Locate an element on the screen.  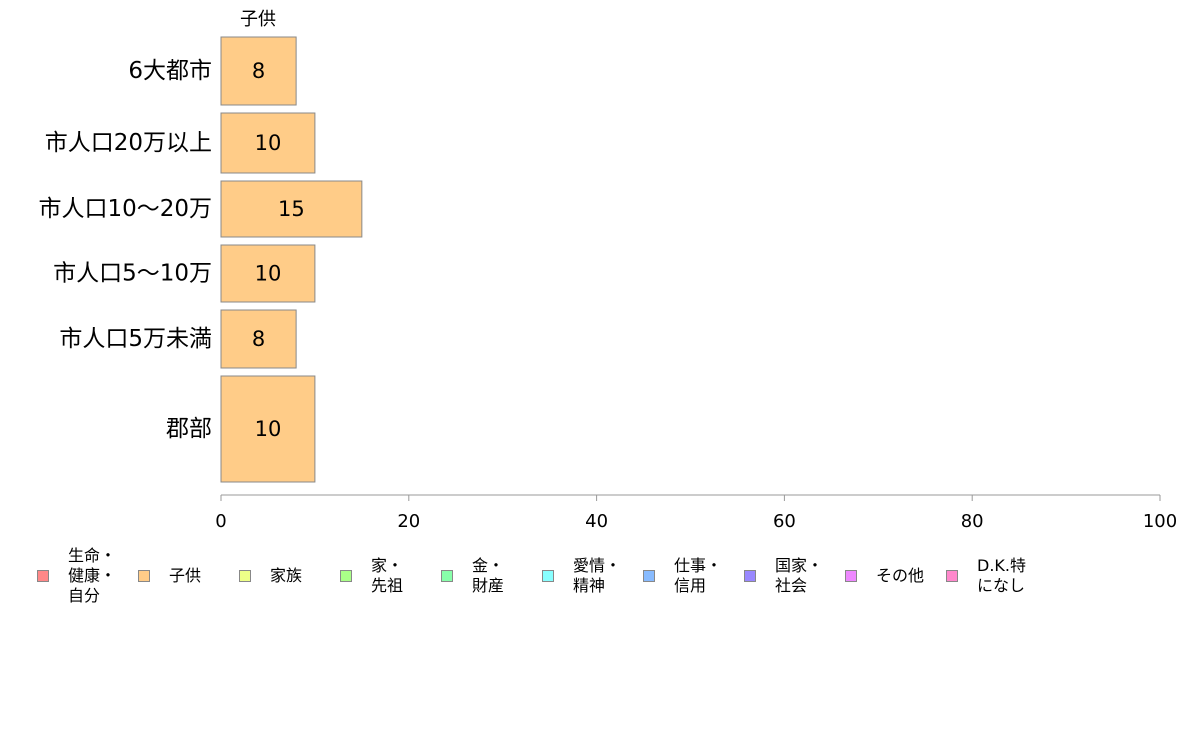
legend-item: 生命・ 健康・ 自分 is located at coordinates (76, 575).